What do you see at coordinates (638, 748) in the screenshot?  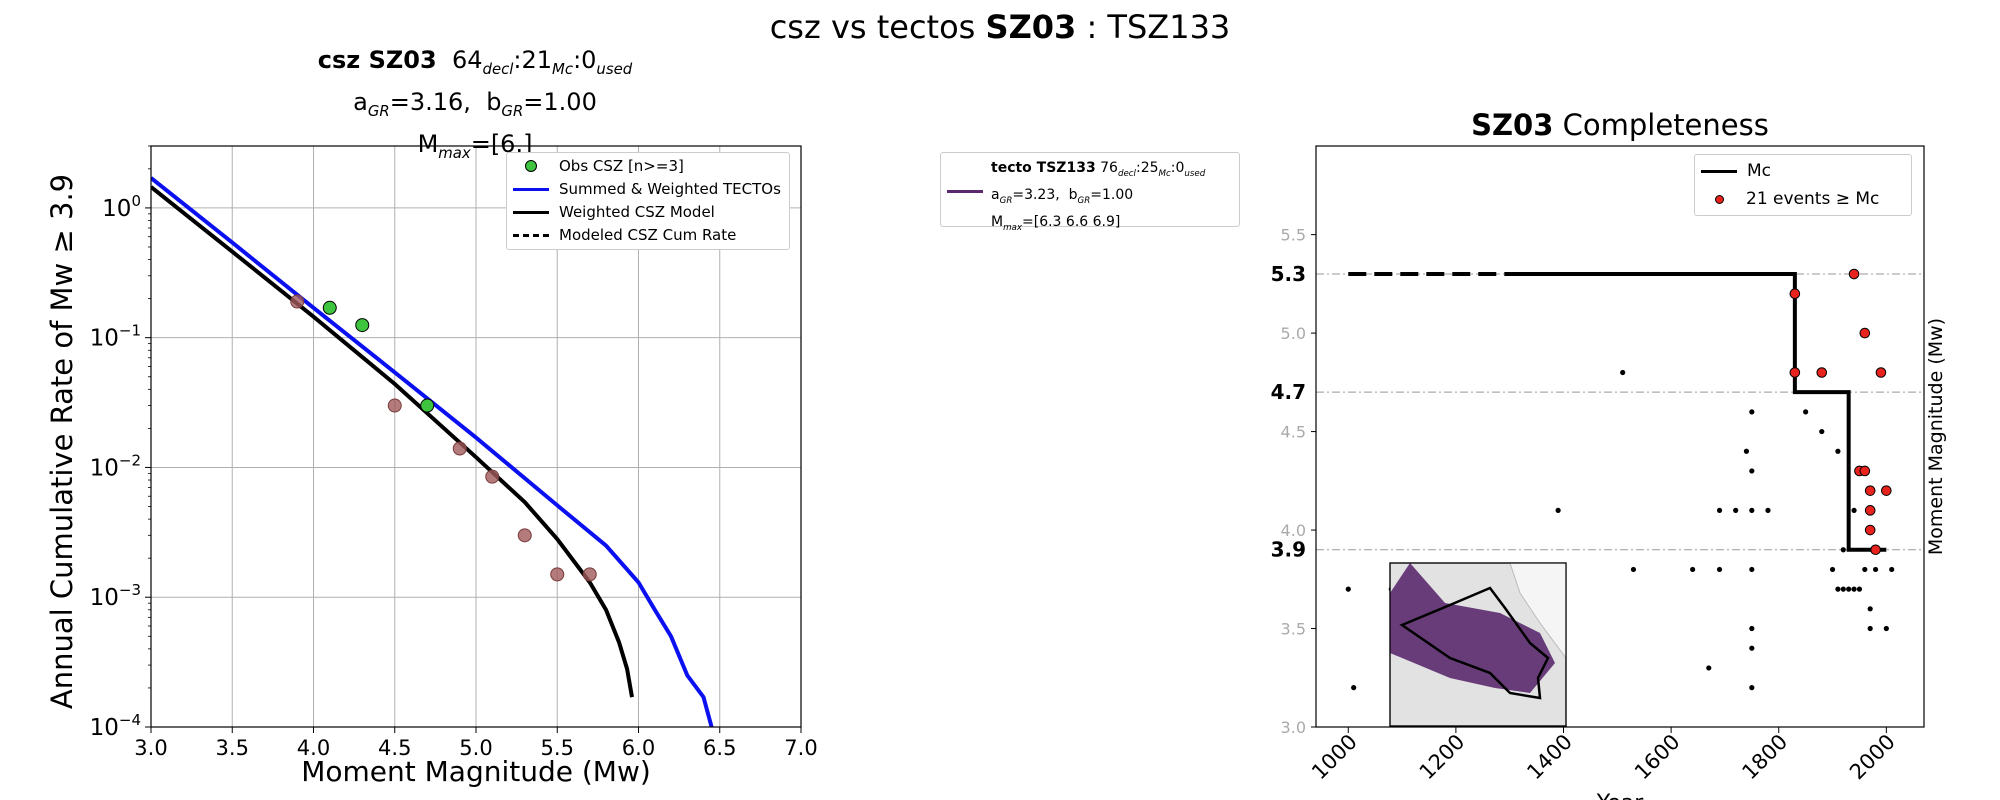 I see `x-tick-label: 6.0` at bounding box center [638, 748].